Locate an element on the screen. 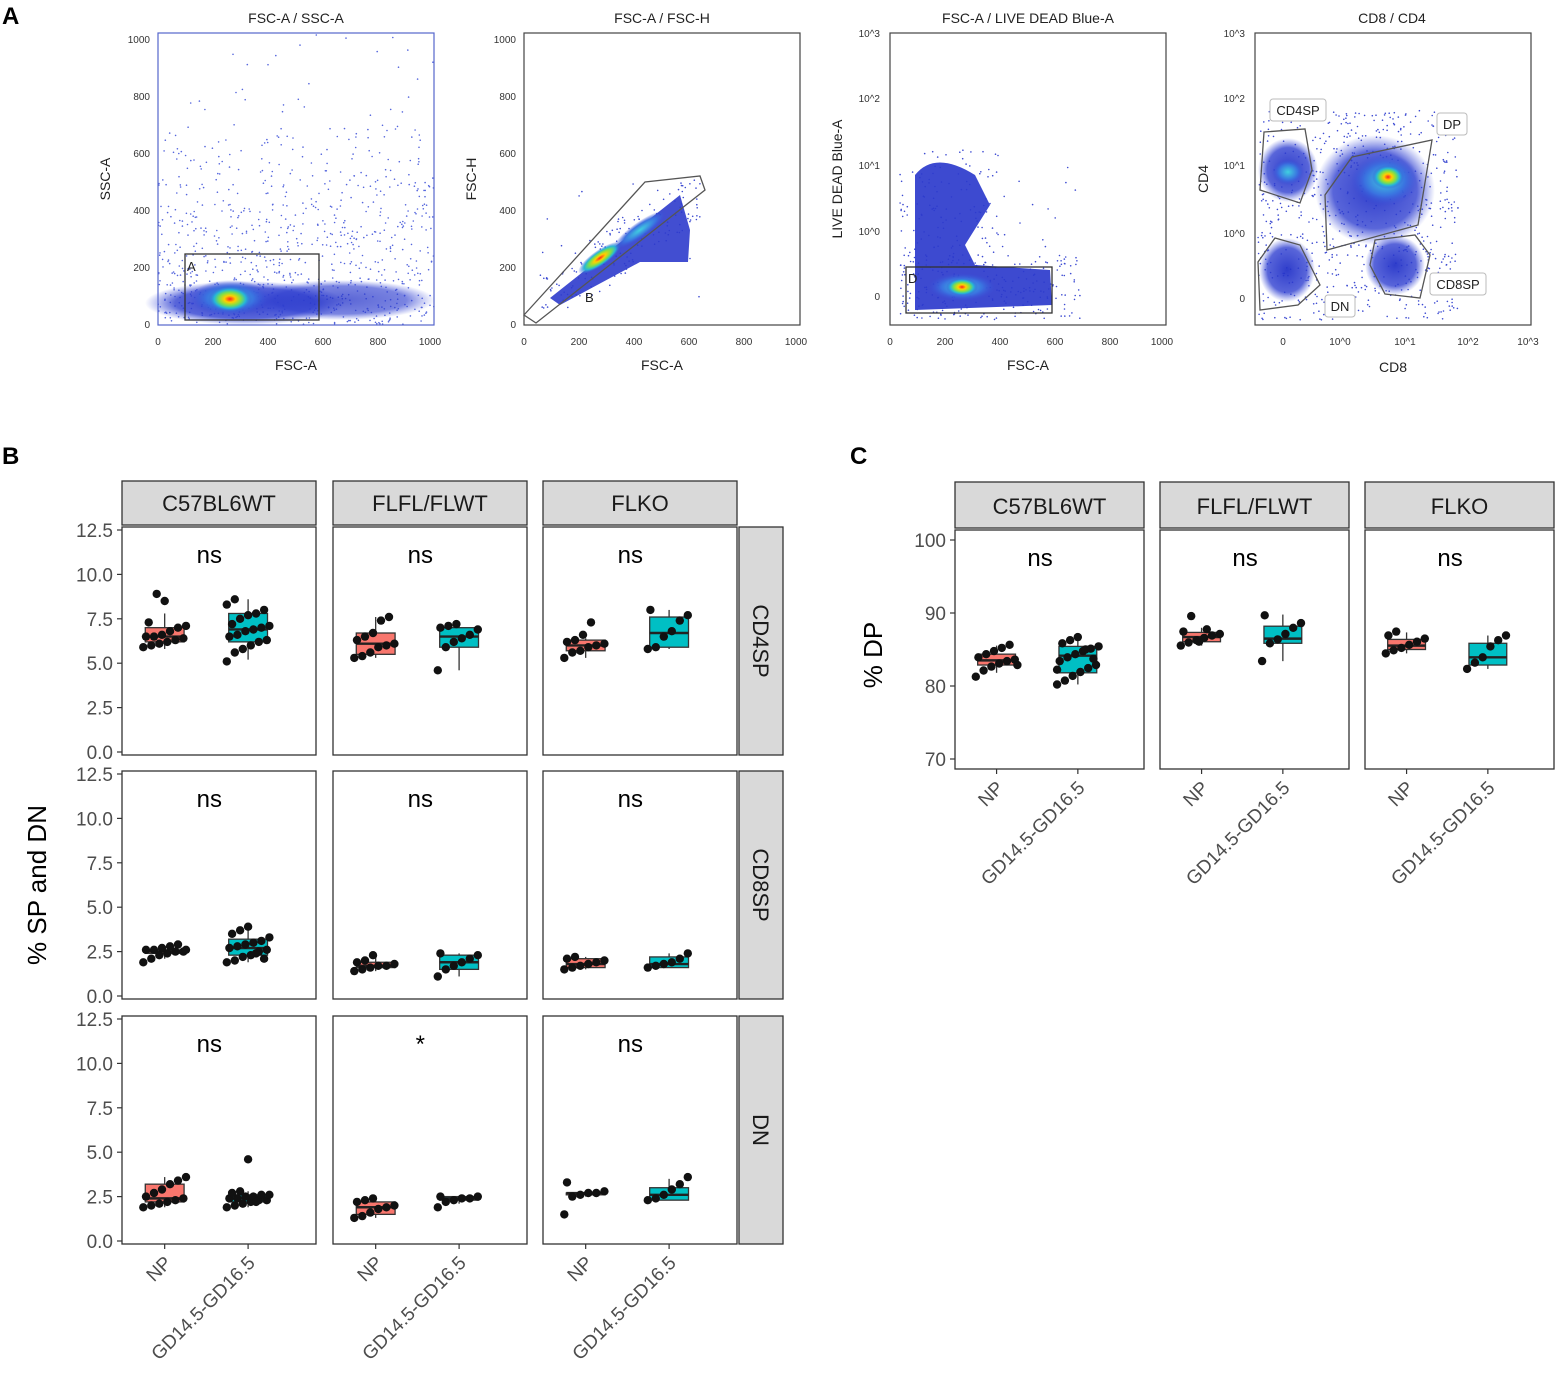 The image size is (1558, 1395). gate-d is located at coordinates (979, 290).